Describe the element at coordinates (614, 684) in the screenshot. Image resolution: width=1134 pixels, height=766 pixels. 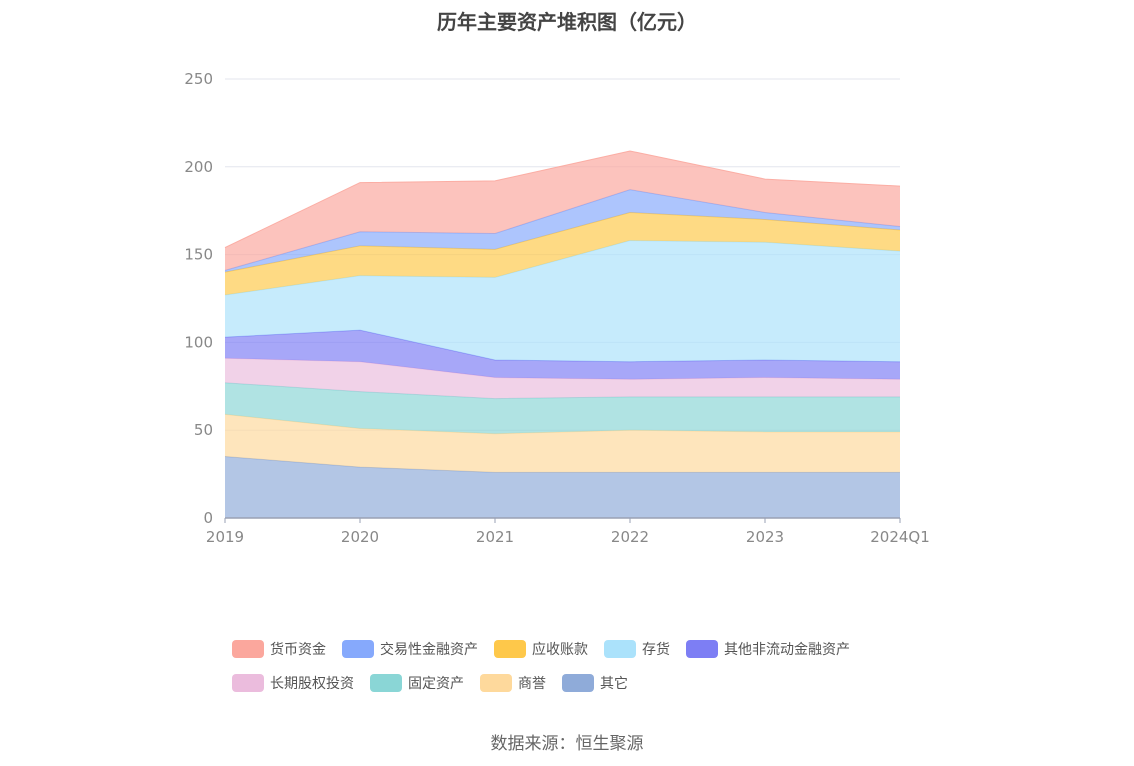
I see `legend-label: 其它` at that location.